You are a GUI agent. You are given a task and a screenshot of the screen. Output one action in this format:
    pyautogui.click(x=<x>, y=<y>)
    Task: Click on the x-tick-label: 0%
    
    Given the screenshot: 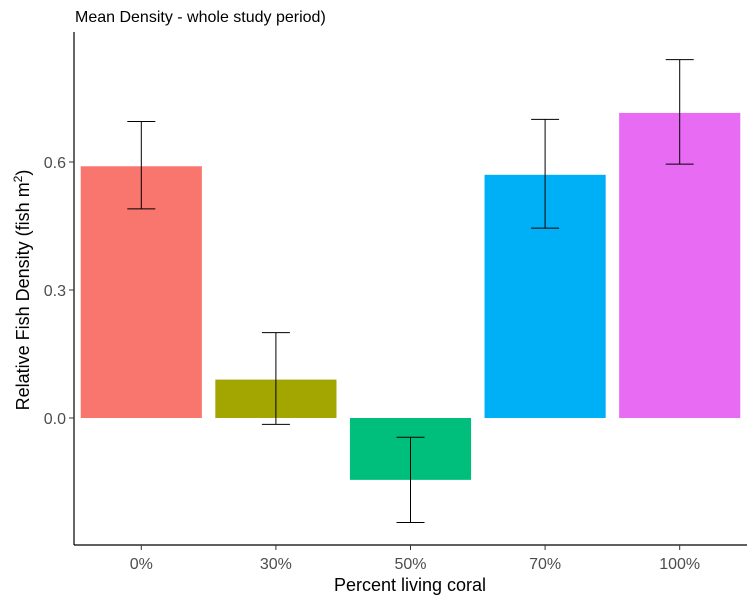 What is the action you would take?
    pyautogui.click(x=141, y=564)
    